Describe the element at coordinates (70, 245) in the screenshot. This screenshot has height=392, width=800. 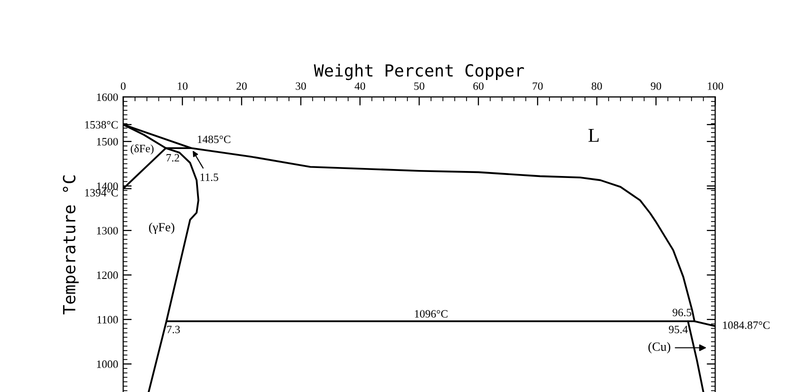
I see `y-axis-title: Temperature °C` at that location.